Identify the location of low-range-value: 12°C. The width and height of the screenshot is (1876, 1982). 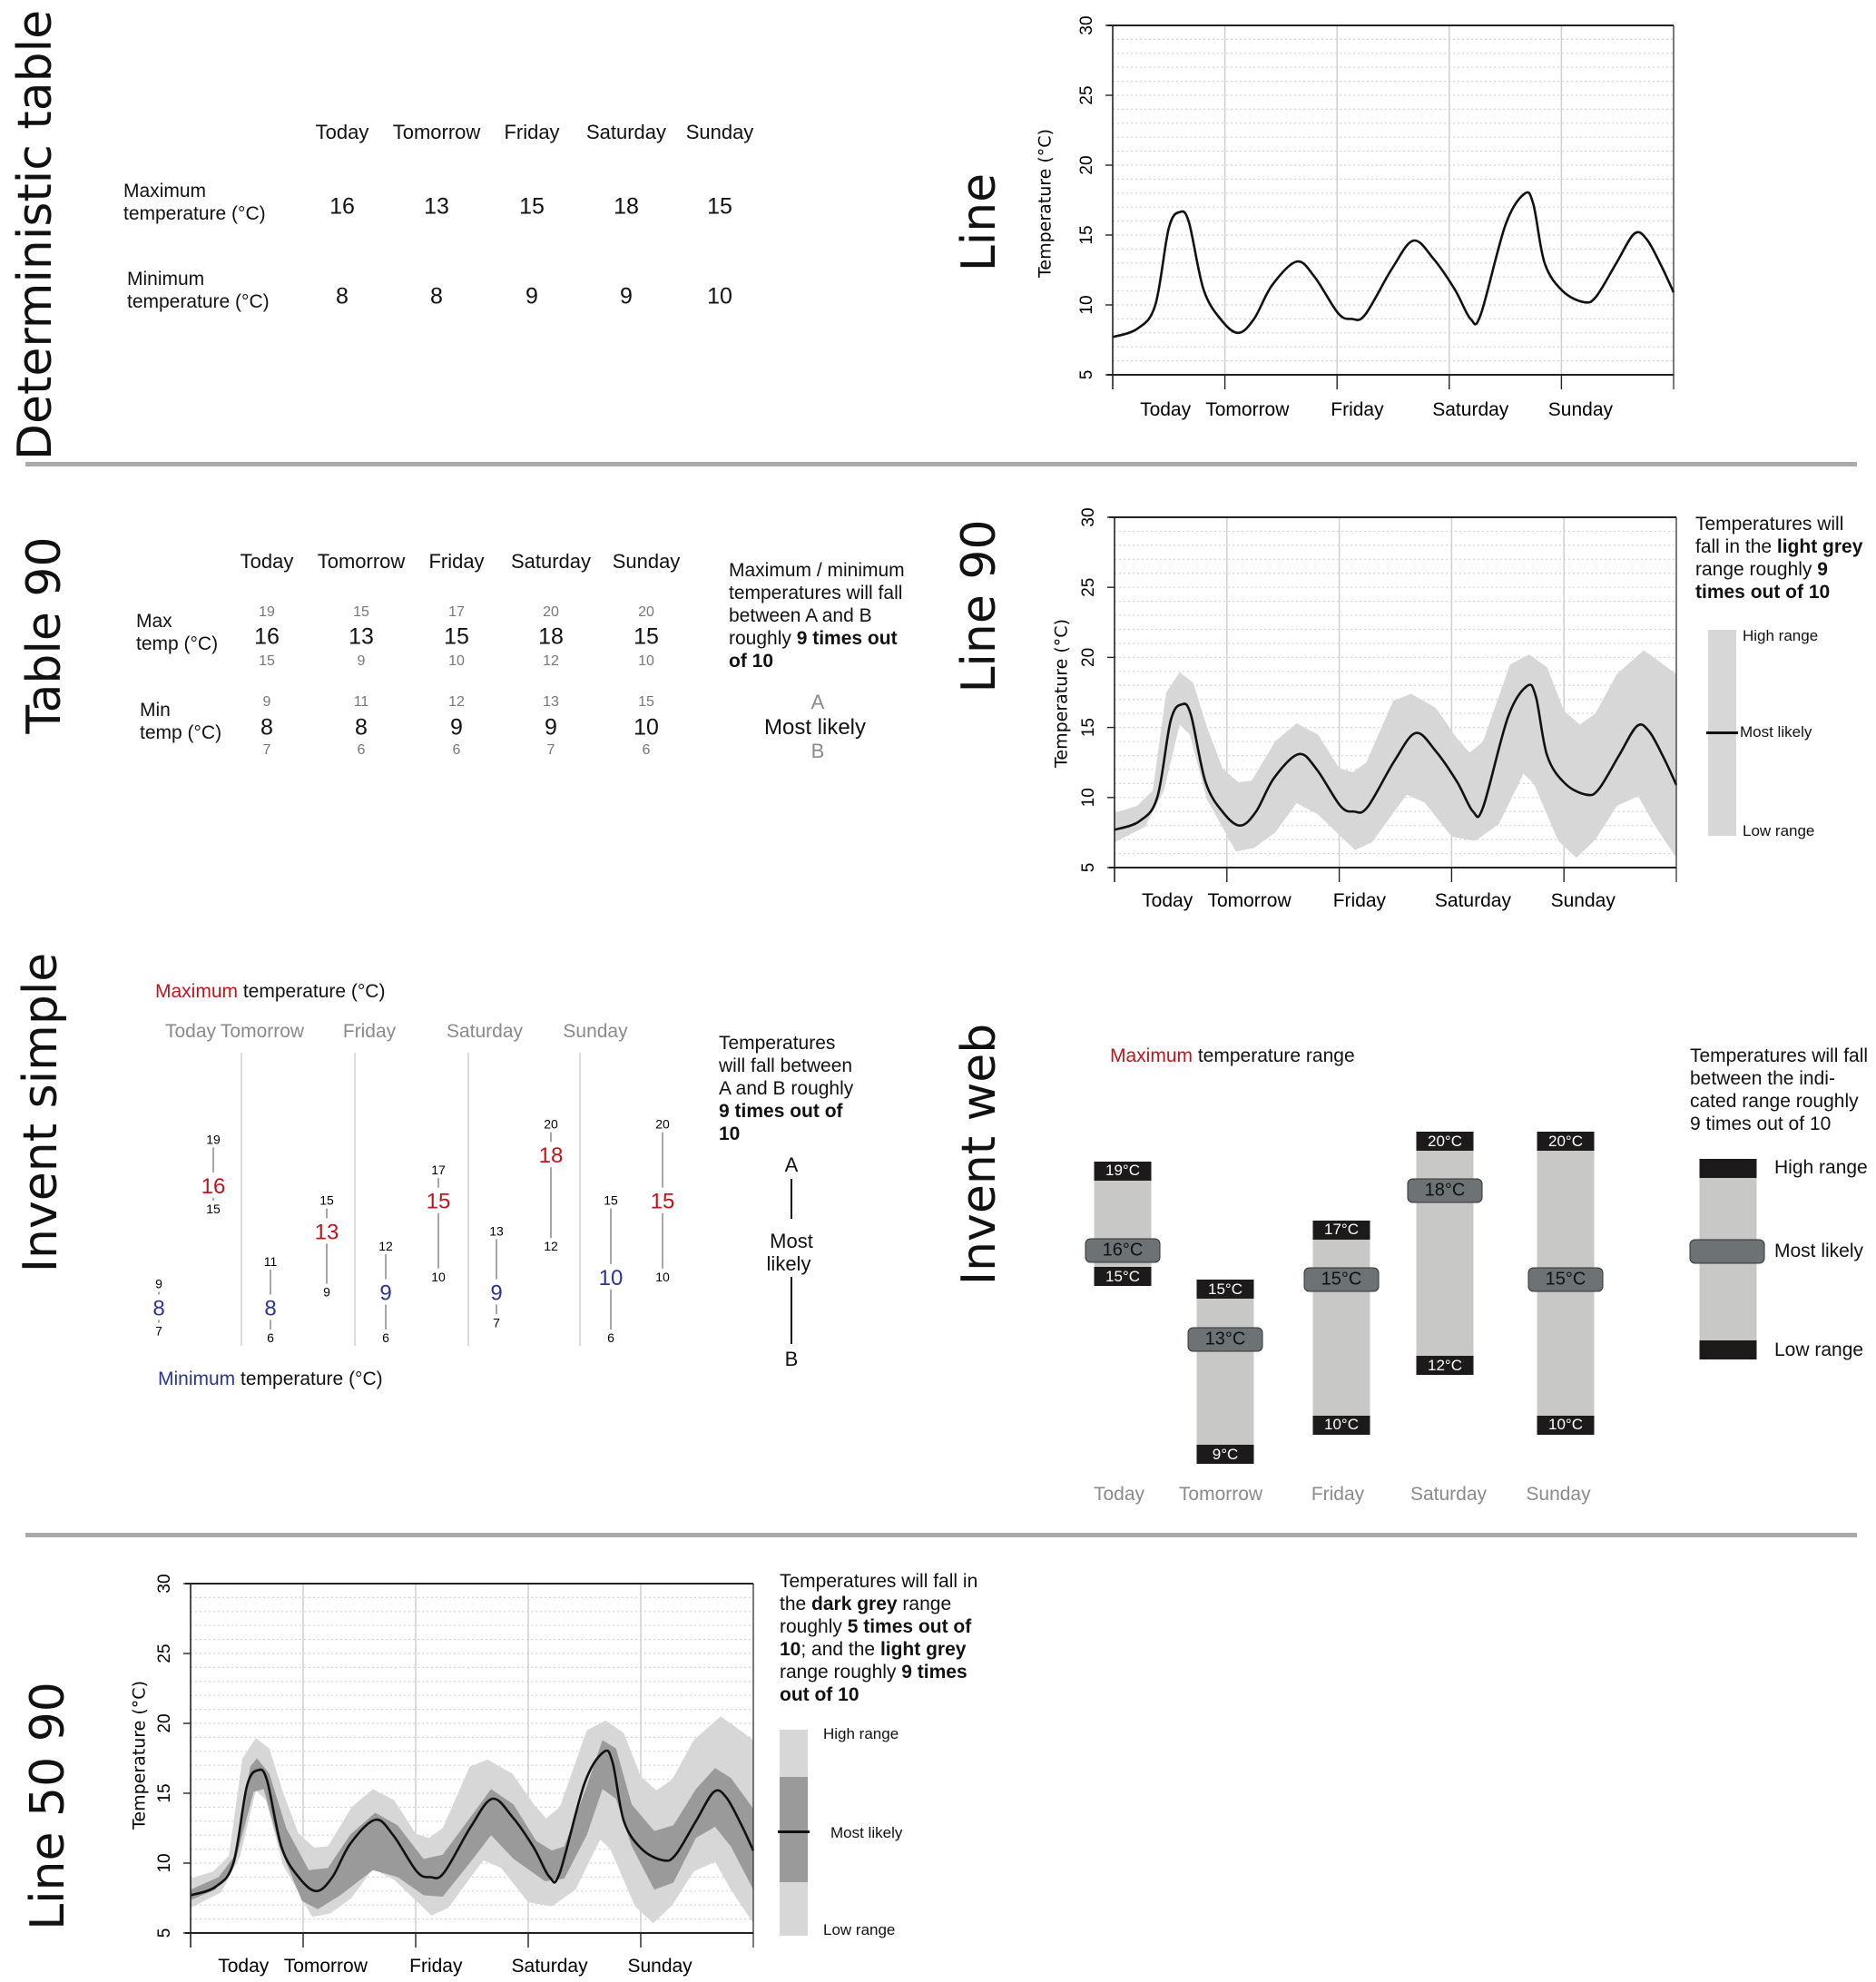
(1445, 1365).